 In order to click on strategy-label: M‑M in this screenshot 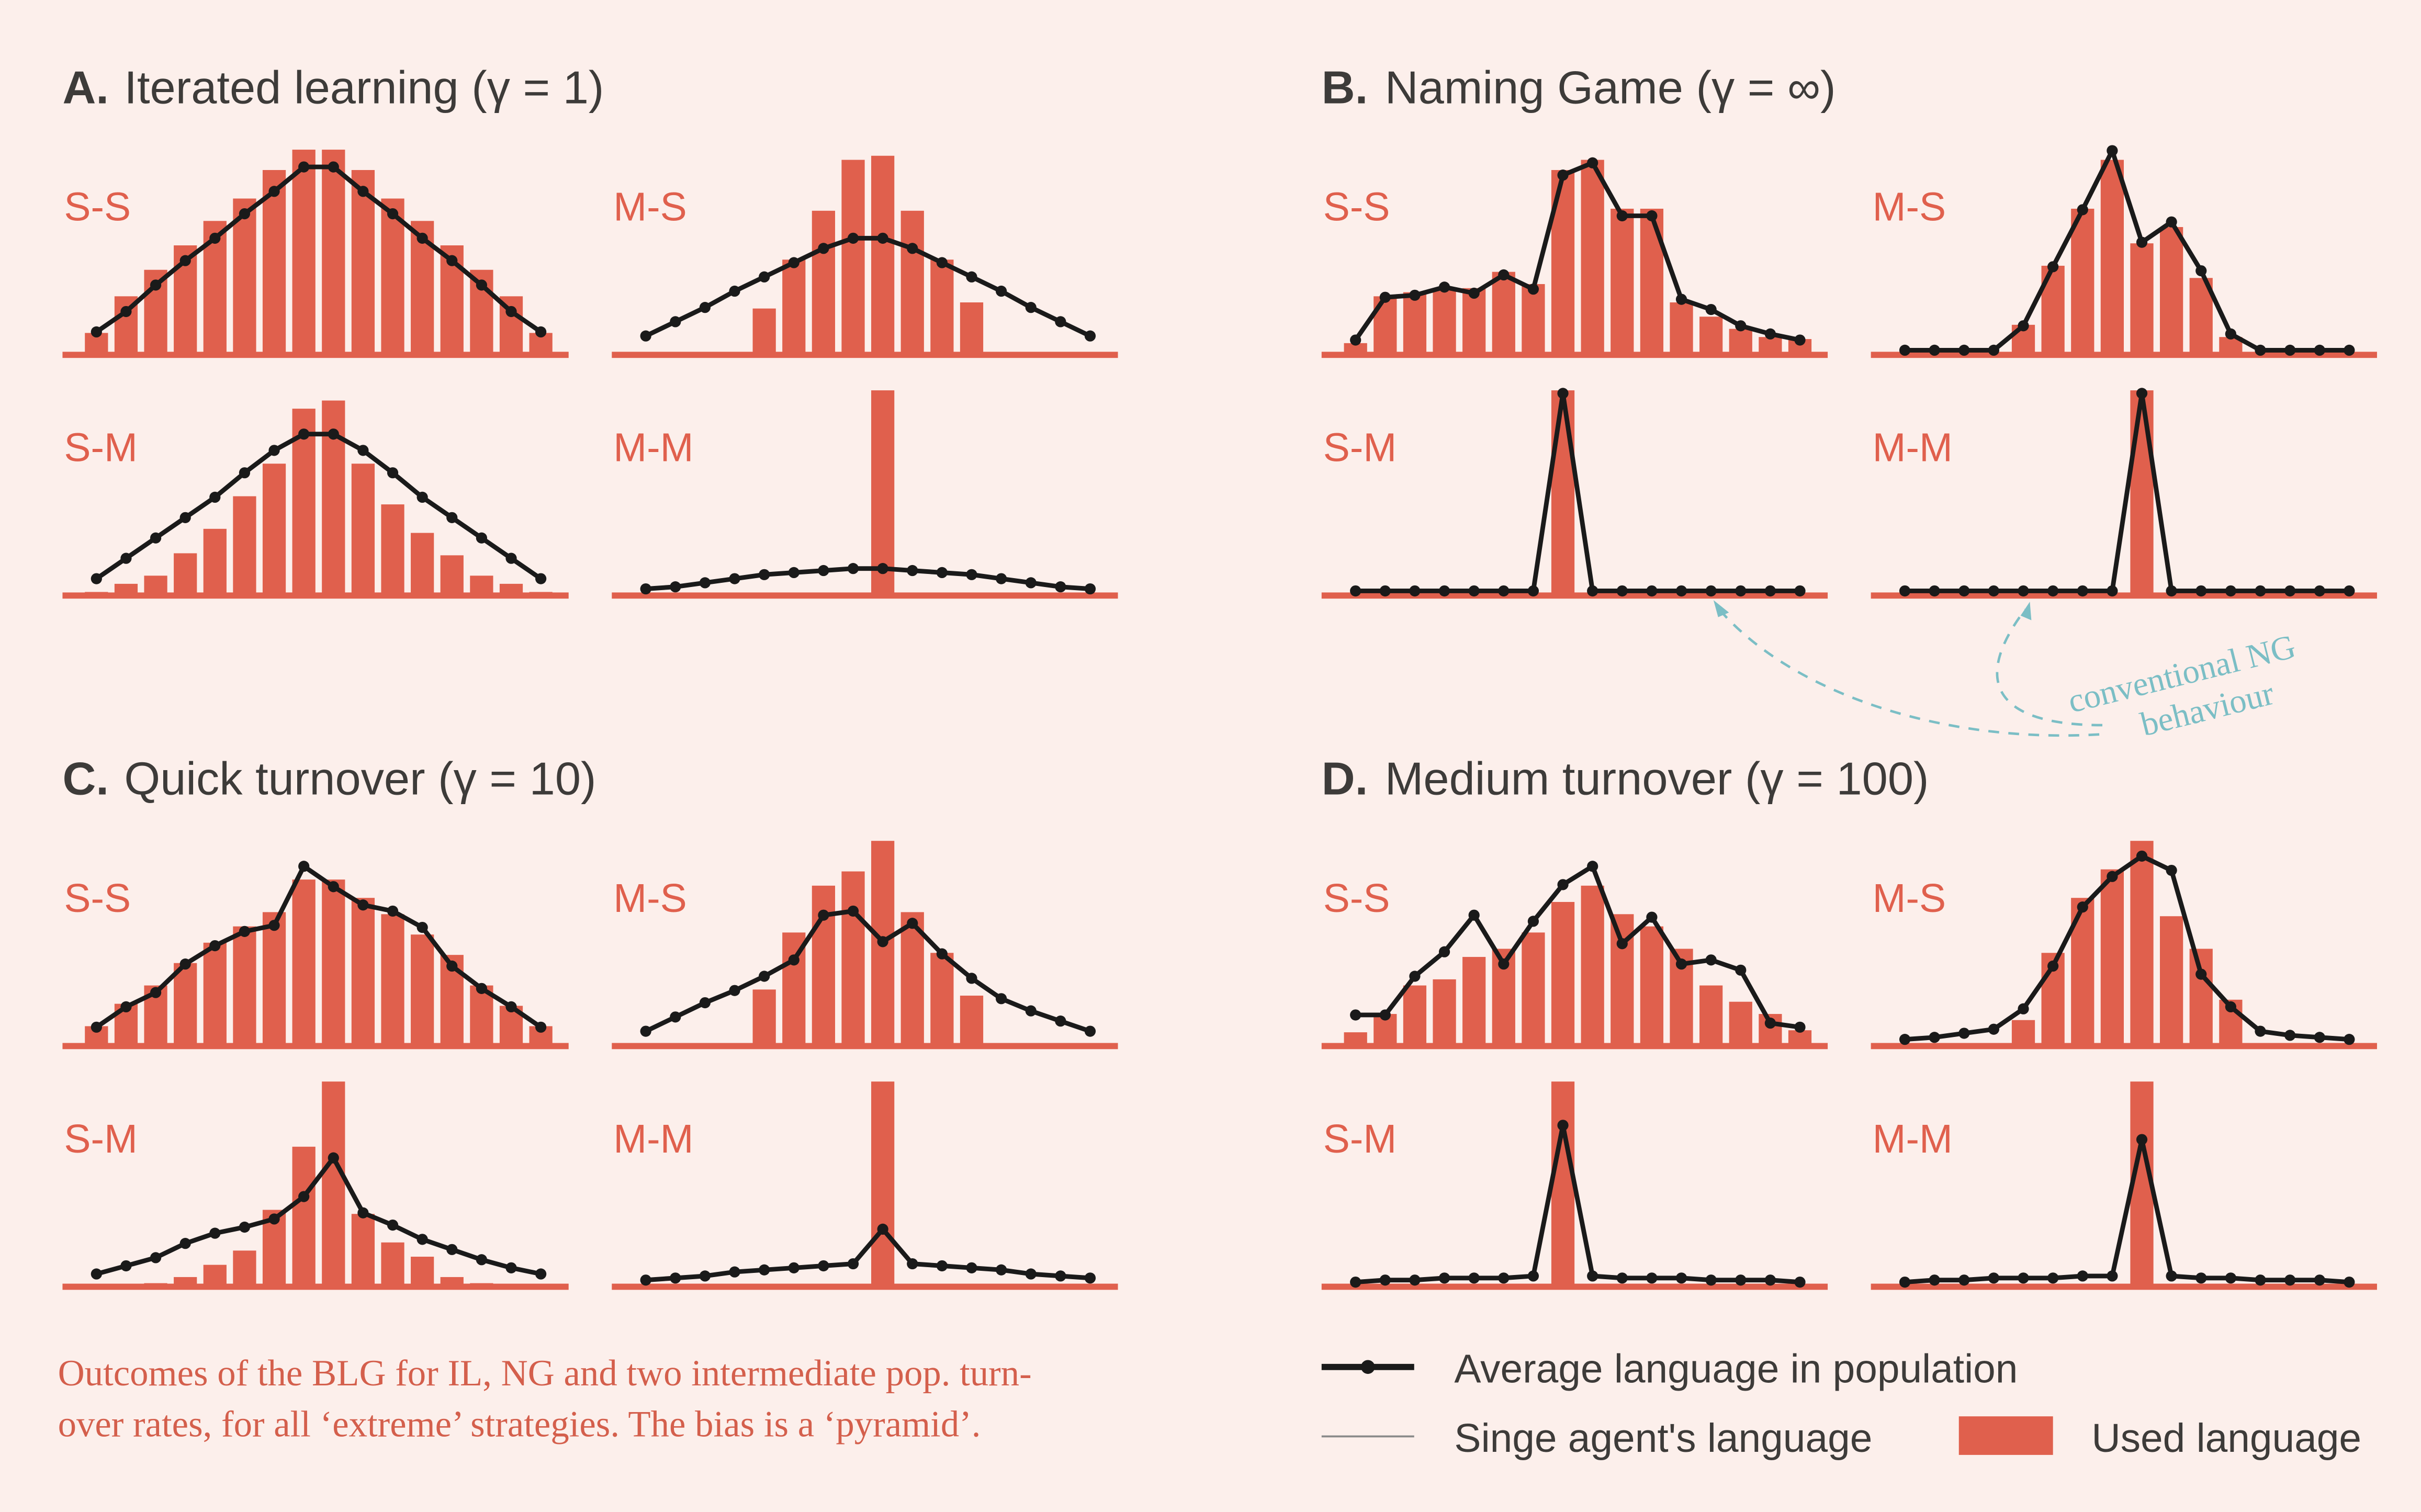, I will do `click(653, 1139)`.